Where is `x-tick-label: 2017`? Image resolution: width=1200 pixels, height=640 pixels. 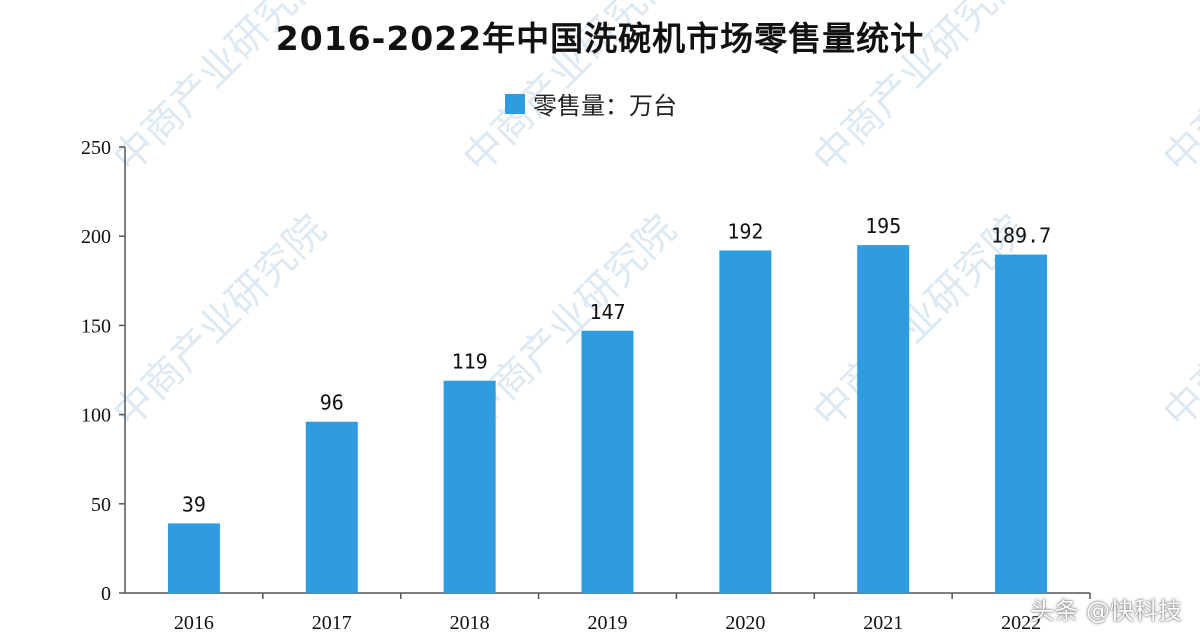
x-tick-label: 2017 is located at coordinates (332, 623).